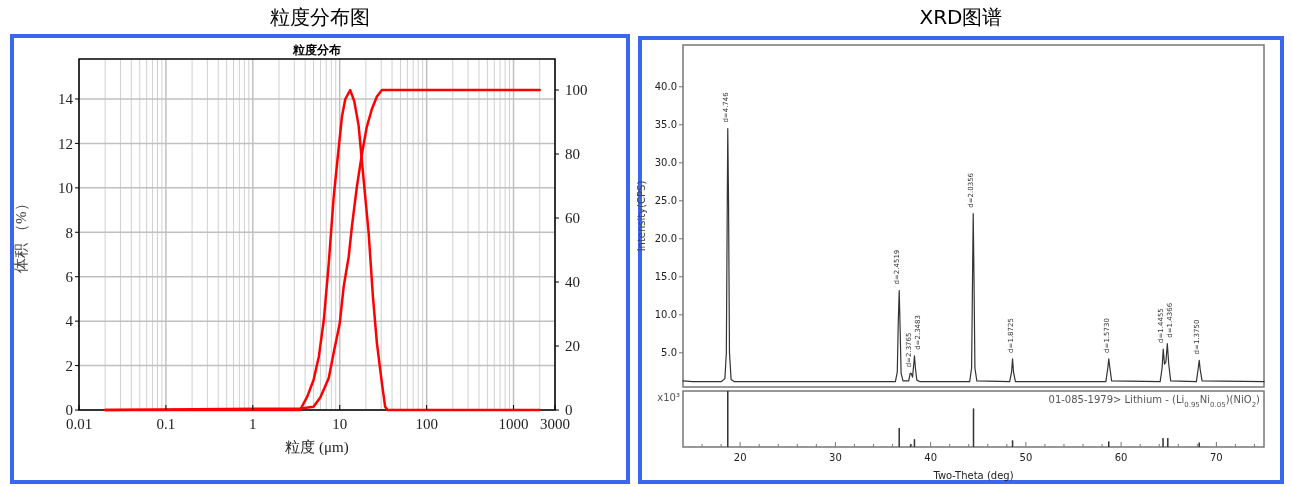  What do you see at coordinates (665, 315) in the screenshot?
I see `y-tick-label: 10.0` at bounding box center [665, 315].